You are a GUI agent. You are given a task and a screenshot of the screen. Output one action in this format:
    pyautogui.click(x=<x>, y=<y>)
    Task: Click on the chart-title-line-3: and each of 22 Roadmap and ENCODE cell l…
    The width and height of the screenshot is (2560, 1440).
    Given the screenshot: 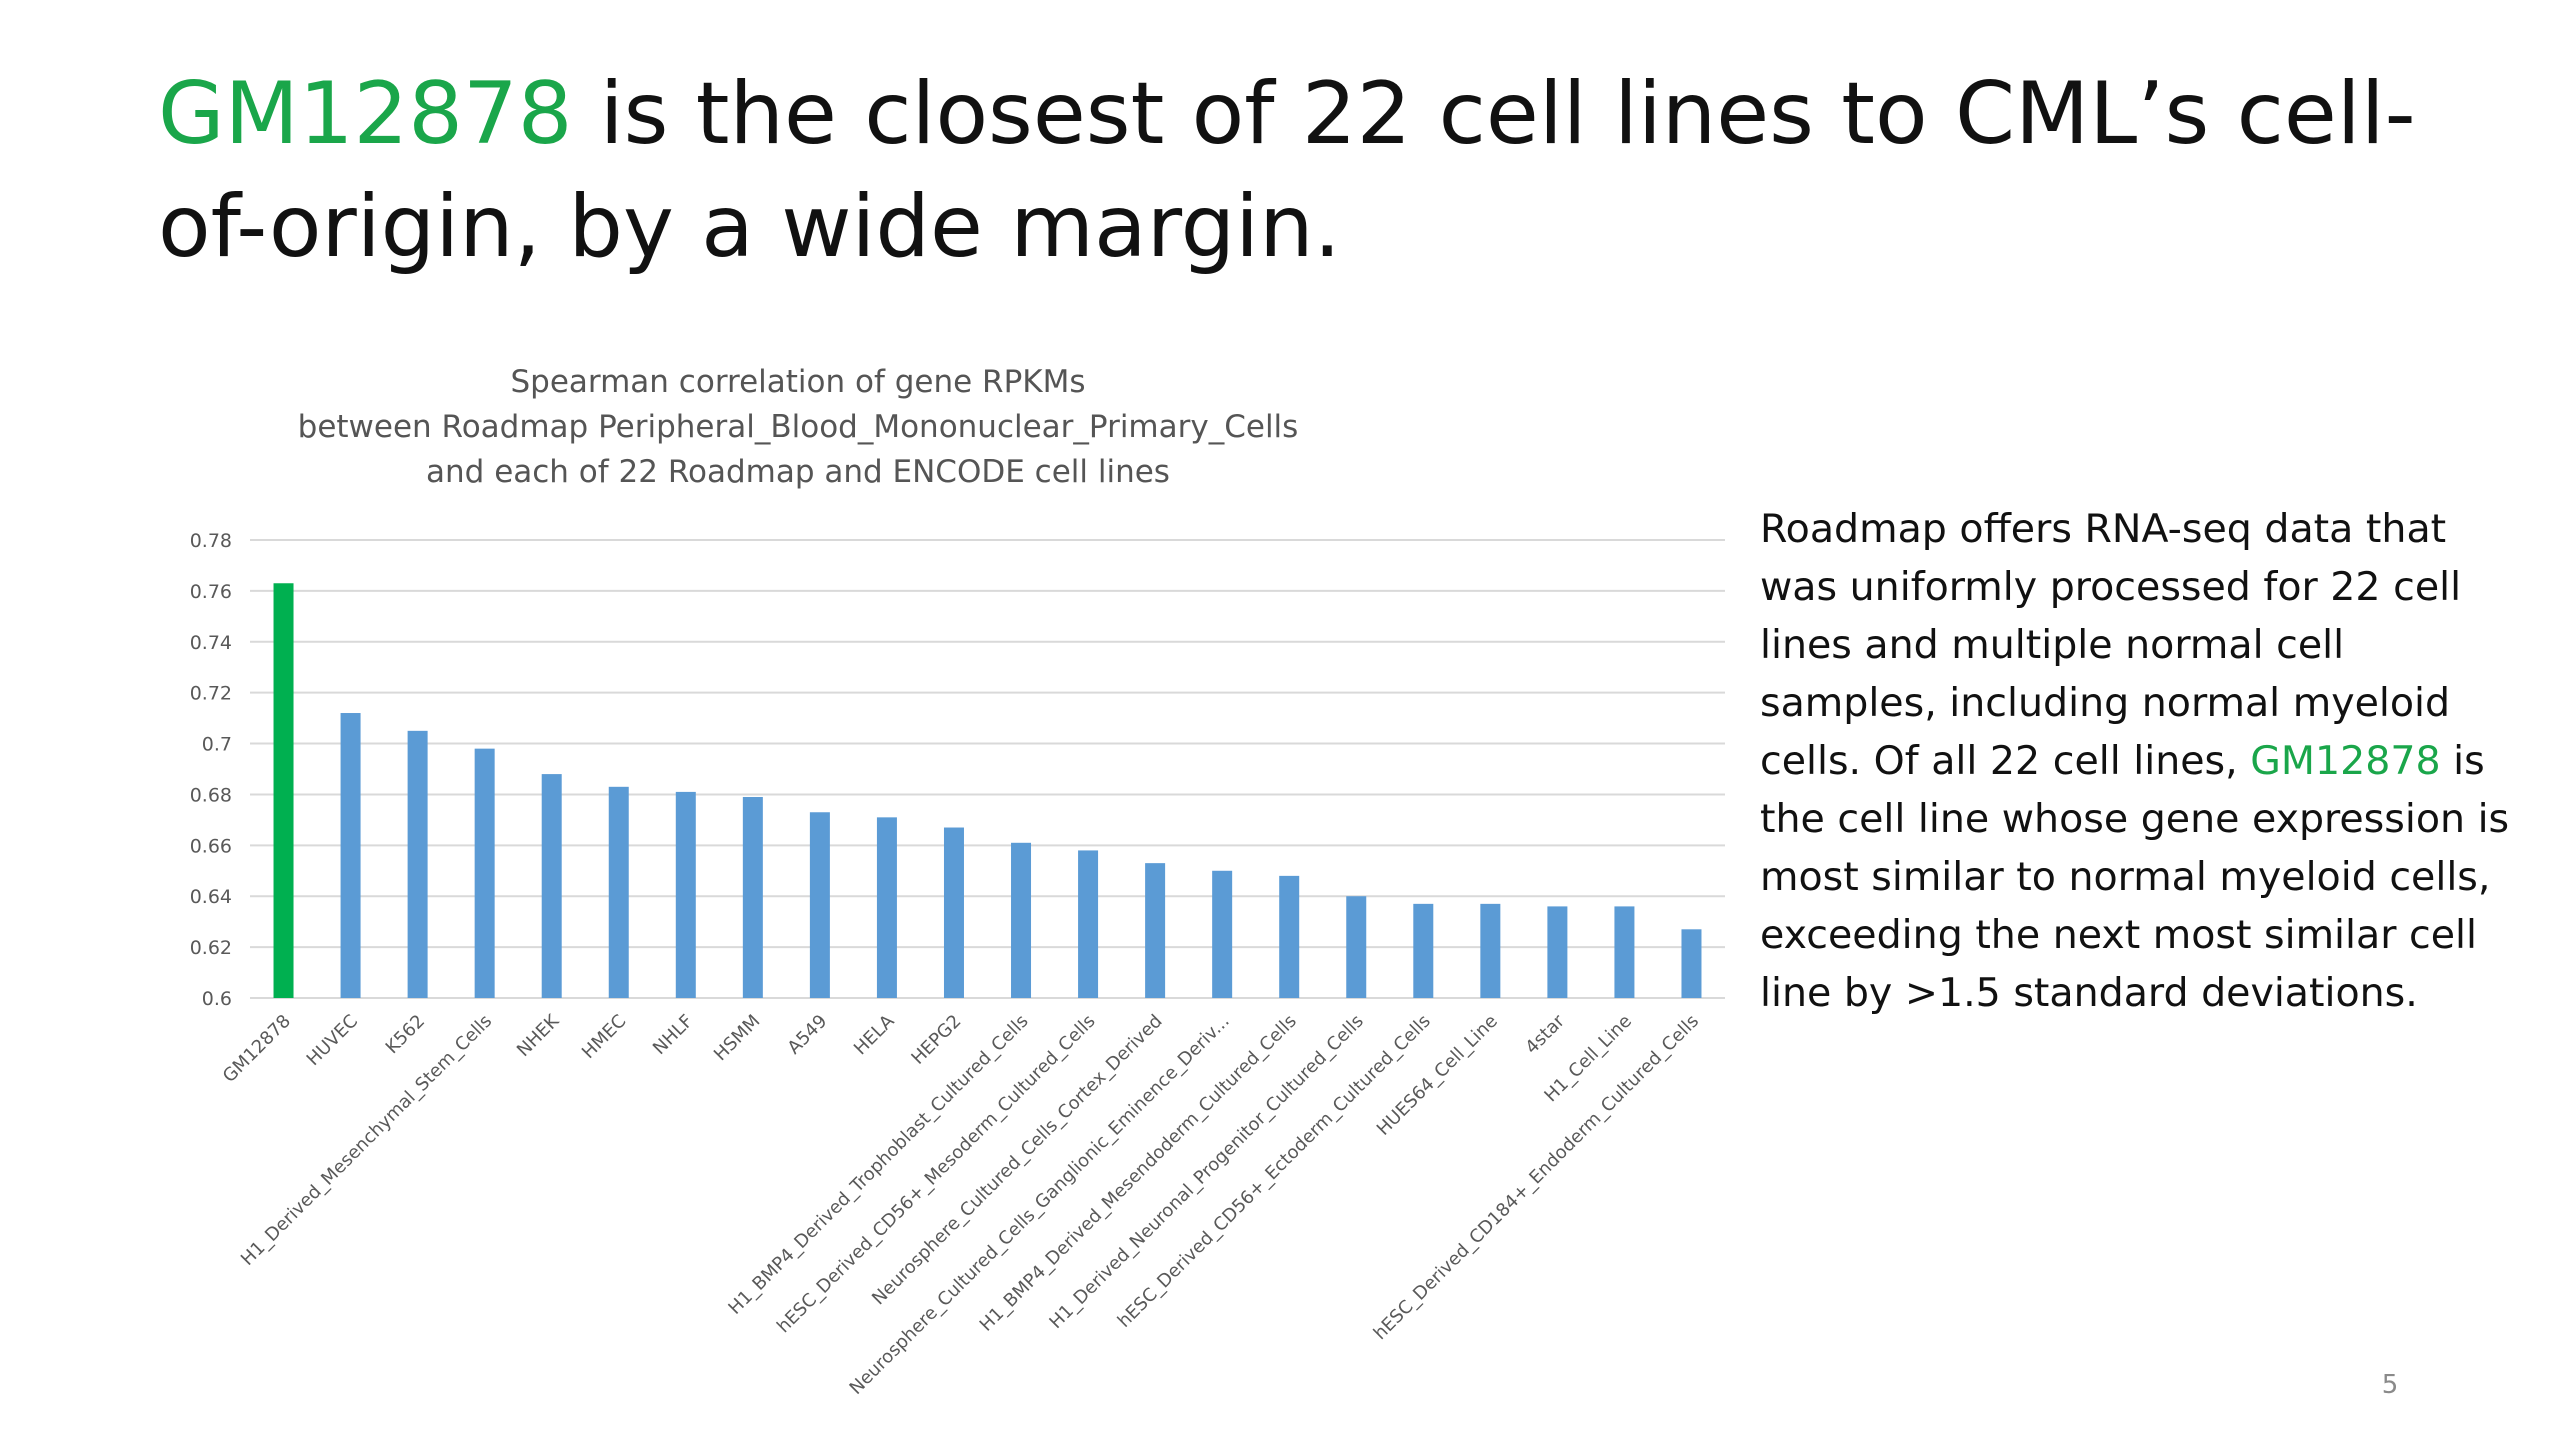 What is the action you would take?
    pyautogui.click(x=798, y=472)
    